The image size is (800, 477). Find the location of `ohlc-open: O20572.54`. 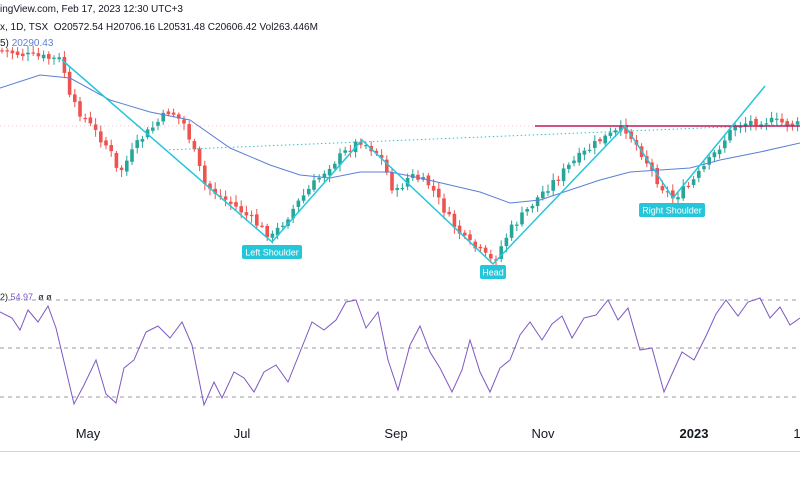

ohlc-open: O20572.54 is located at coordinates (78, 27).